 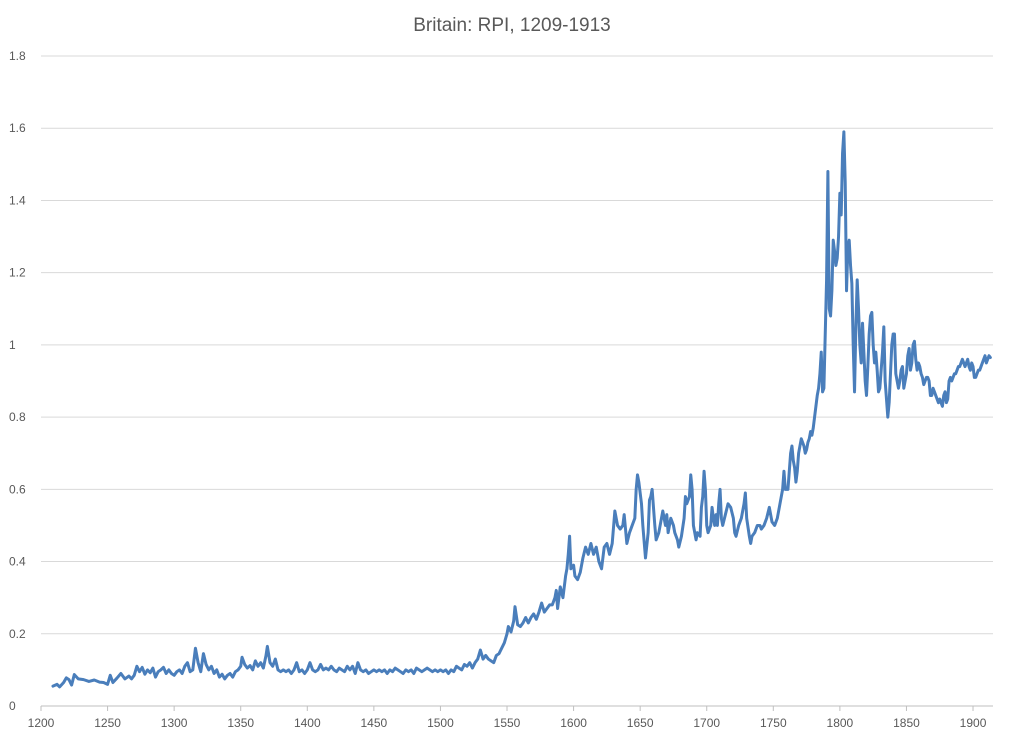 I want to click on chart-title: Britain: RPI, 1209-1913, so click(x=512, y=25).